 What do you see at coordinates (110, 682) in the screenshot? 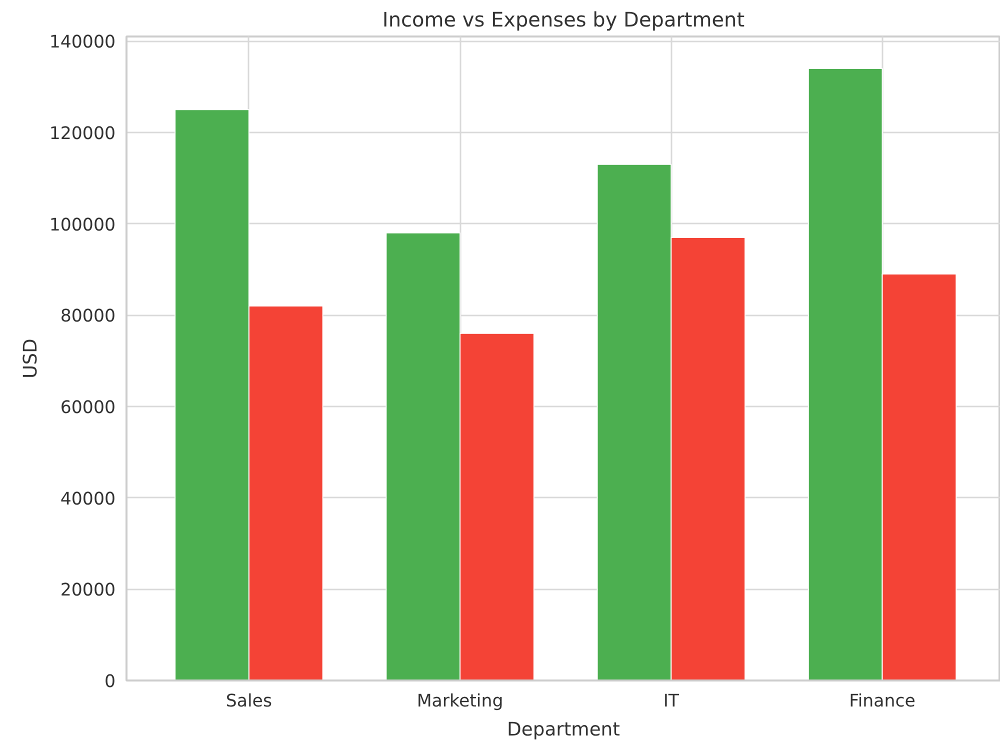
I see `y-tick-label: 0` at bounding box center [110, 682].